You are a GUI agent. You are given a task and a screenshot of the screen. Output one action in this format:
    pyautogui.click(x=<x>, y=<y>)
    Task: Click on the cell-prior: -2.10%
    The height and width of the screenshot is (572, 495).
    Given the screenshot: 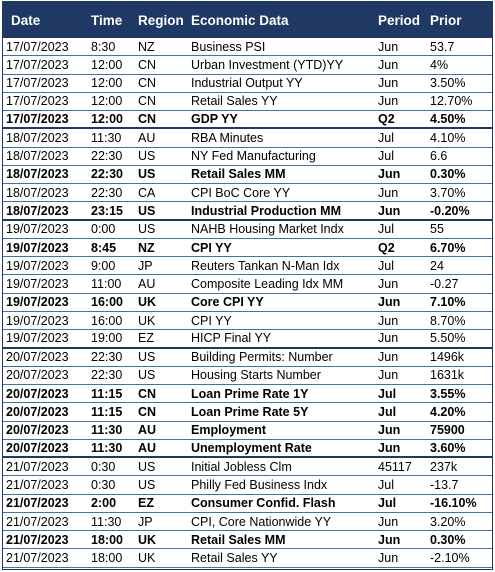 What is the action you would take?
    pyautogui.click(x=450, y=558)
    